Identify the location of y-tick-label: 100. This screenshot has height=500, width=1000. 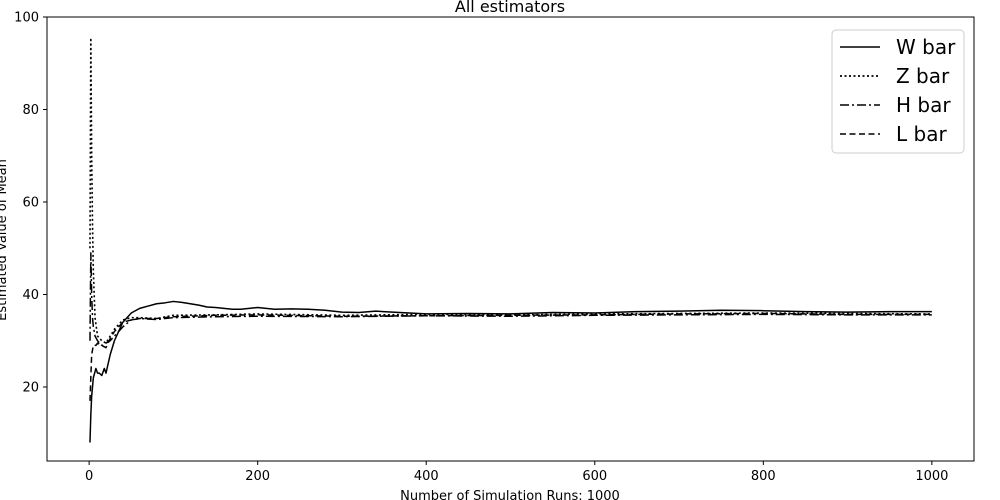
(26, 18).